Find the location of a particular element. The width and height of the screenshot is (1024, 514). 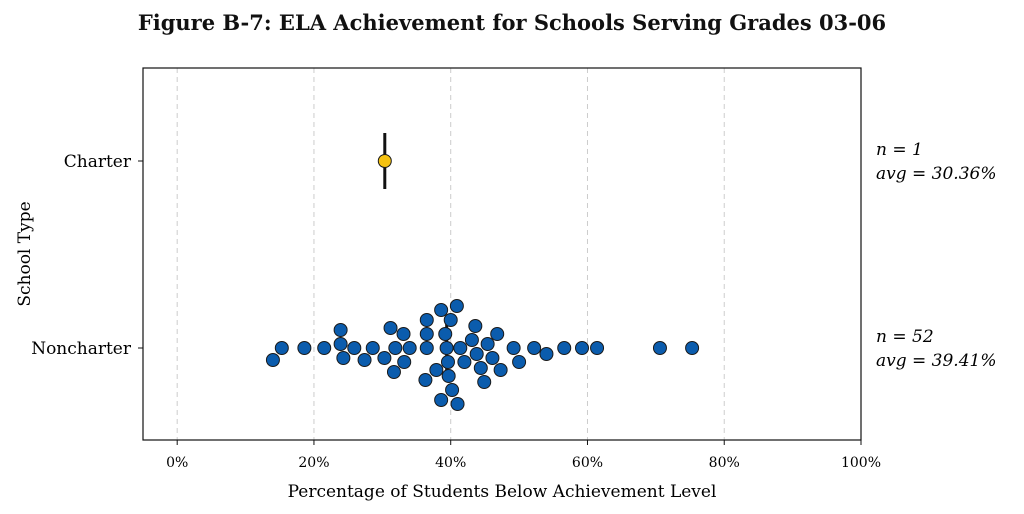

data-point-charter is located at coordinates (384, 161).